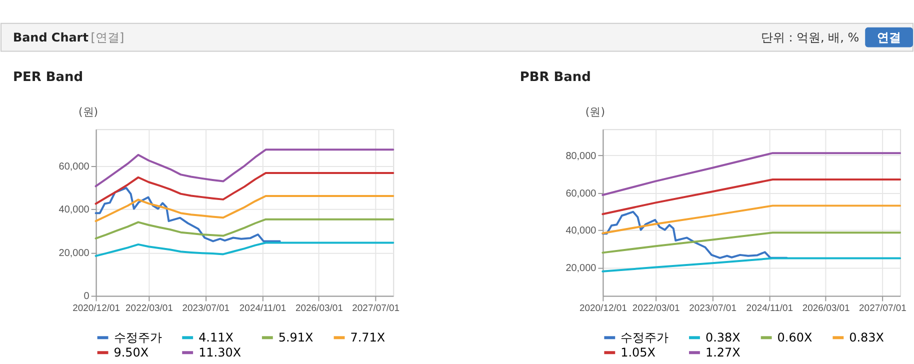 This screenshot has height=364, width=914. I want to click on legend-label: 5.91X, so click(296, 337).